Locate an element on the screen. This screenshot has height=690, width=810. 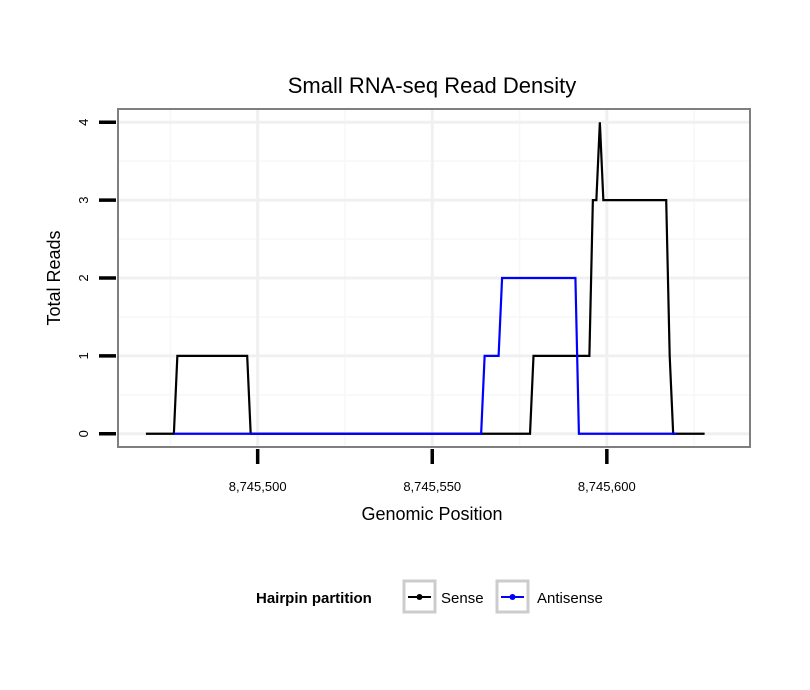
y-tick-label: 3 is located at coordinates (83, 200).